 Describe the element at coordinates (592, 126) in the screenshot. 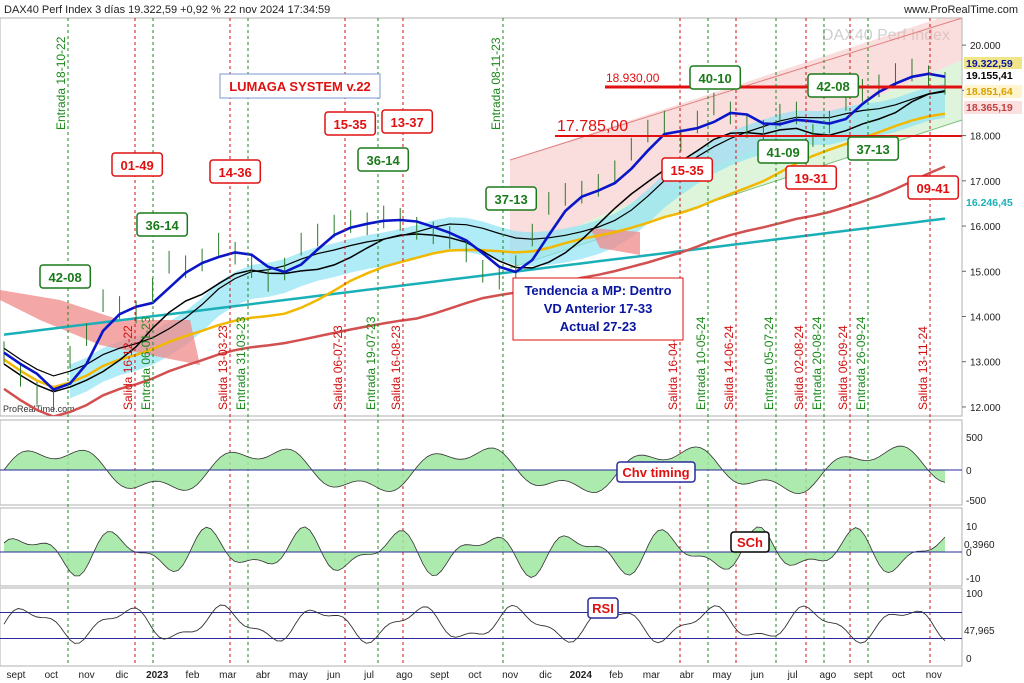

I see `level-label-lower: 17.785,00` at that location.